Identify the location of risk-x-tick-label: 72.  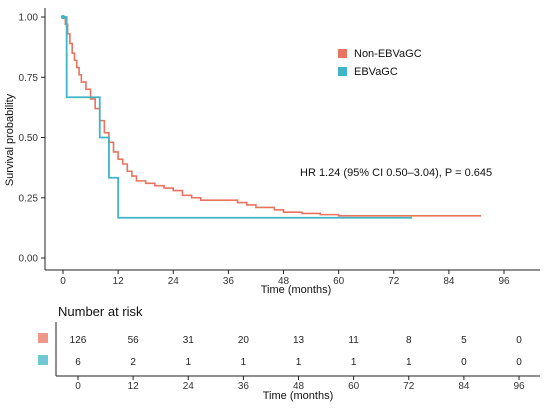
(409, 386).